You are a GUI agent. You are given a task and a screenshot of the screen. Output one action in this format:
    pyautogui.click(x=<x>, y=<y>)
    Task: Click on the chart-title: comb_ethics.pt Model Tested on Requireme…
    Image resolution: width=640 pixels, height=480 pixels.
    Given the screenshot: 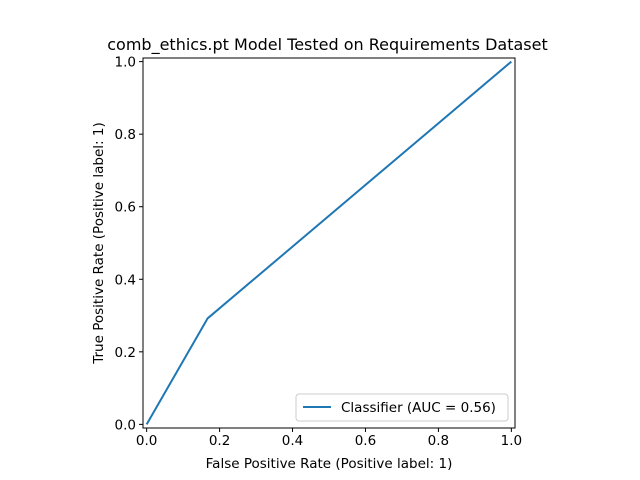 What is the action you would take?
    pyautogui.click(x=327, y=45)
    